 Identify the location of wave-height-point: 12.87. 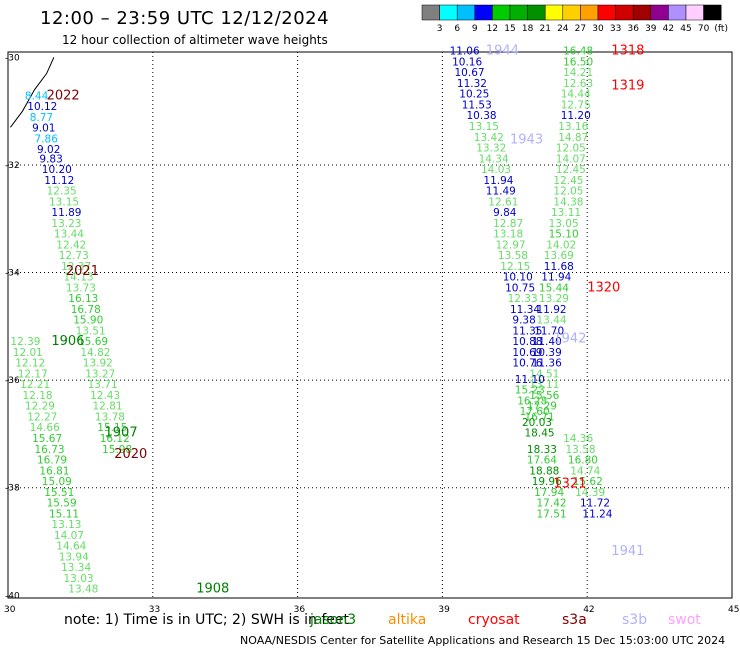
(508, 224).